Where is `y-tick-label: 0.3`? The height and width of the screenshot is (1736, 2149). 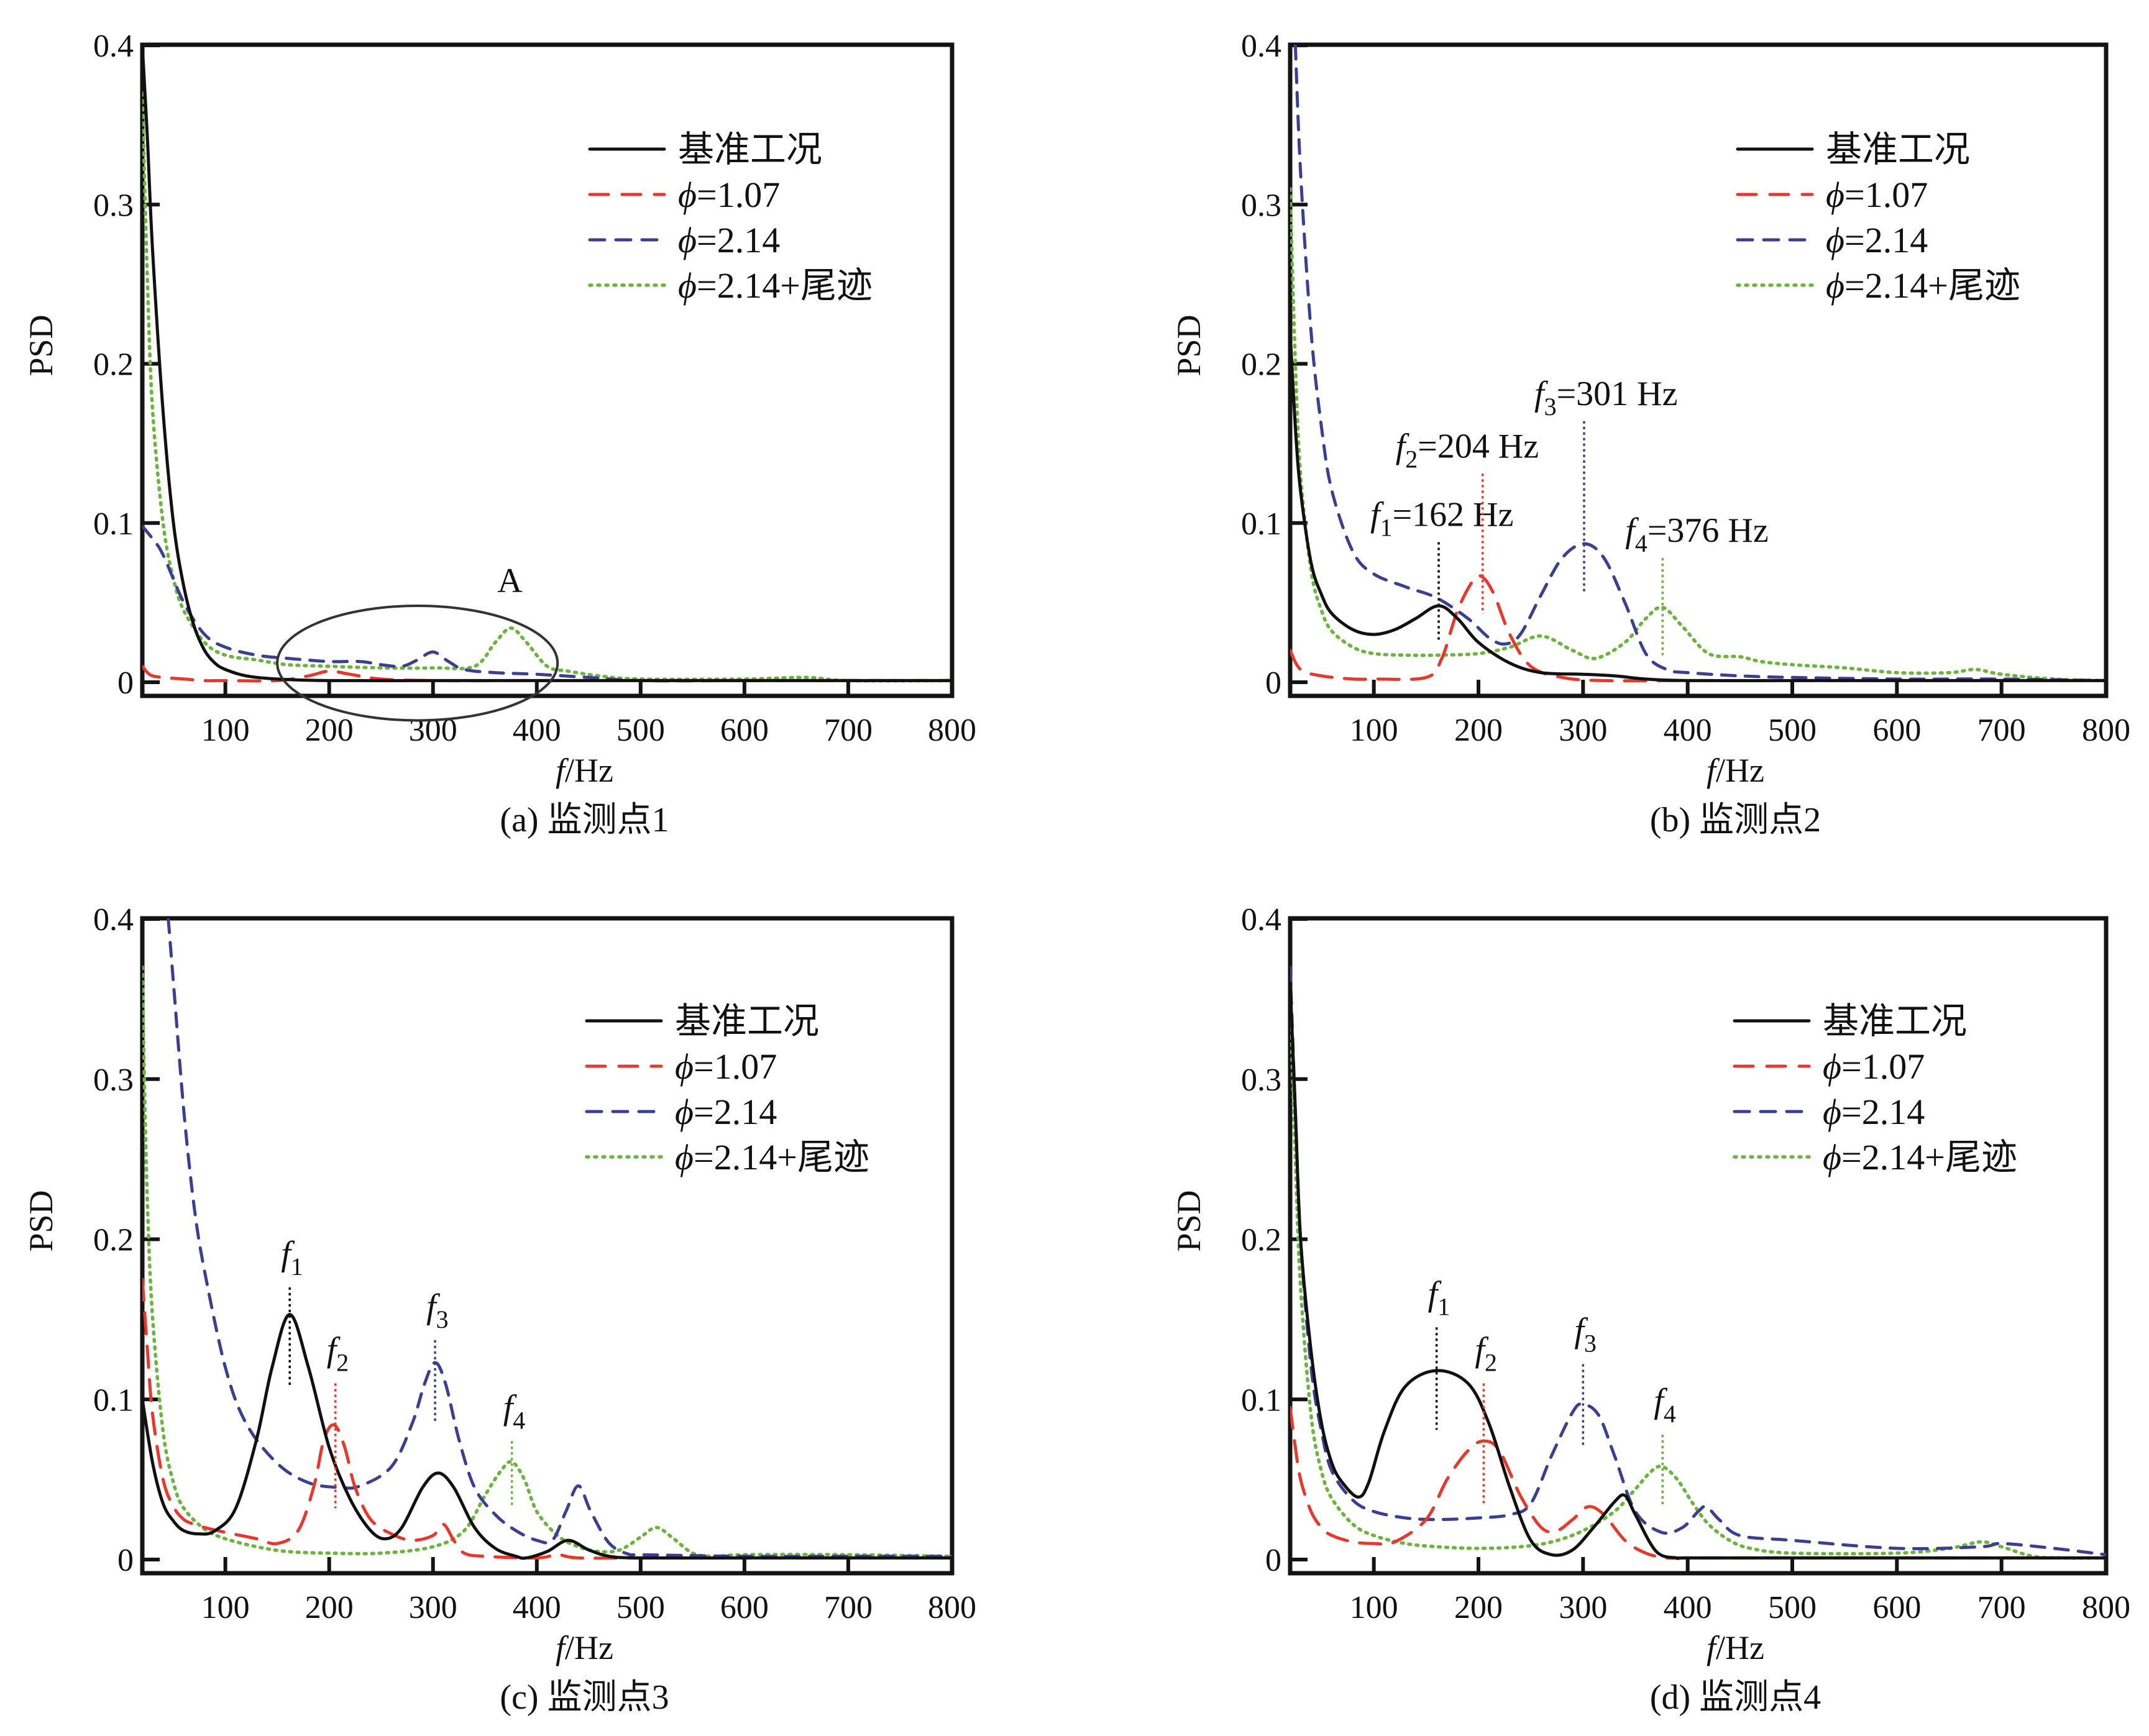 y-tick-label: 0.3 is located at coordinates (114, 1080).